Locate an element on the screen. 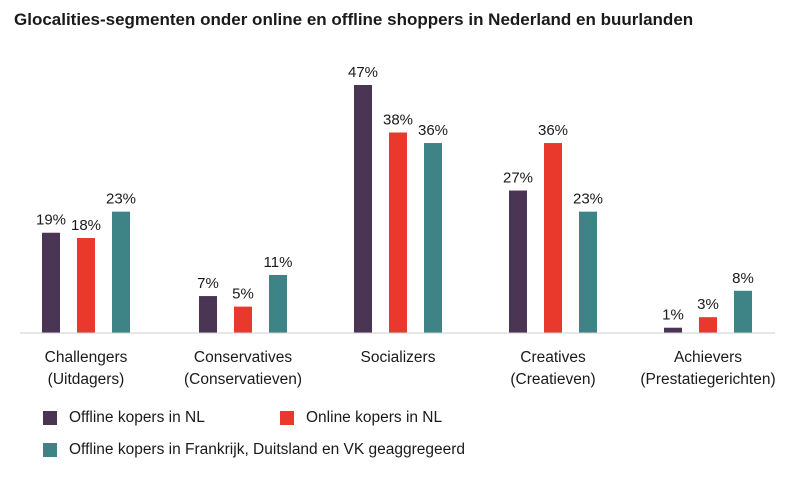  bar-value-label: 7% is located at coordinates (208, 283).